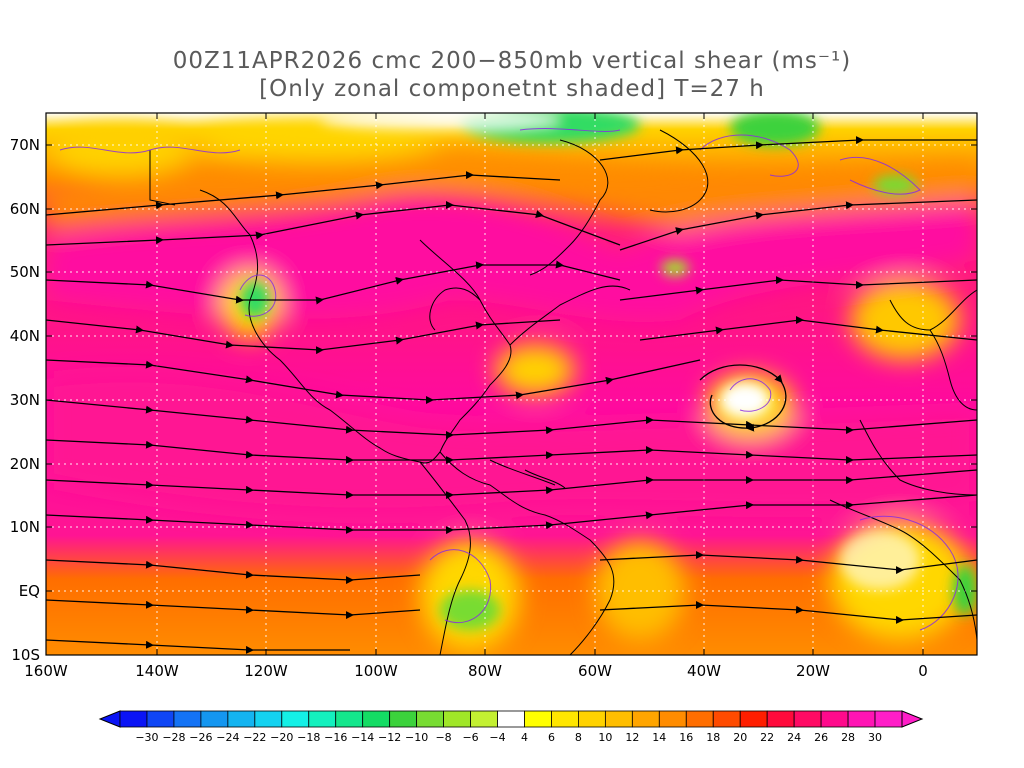  What do you see at coordinates (146, 737) in the screenshot?
I see `colorbar-label: −30` at bounding box center [146, 737].